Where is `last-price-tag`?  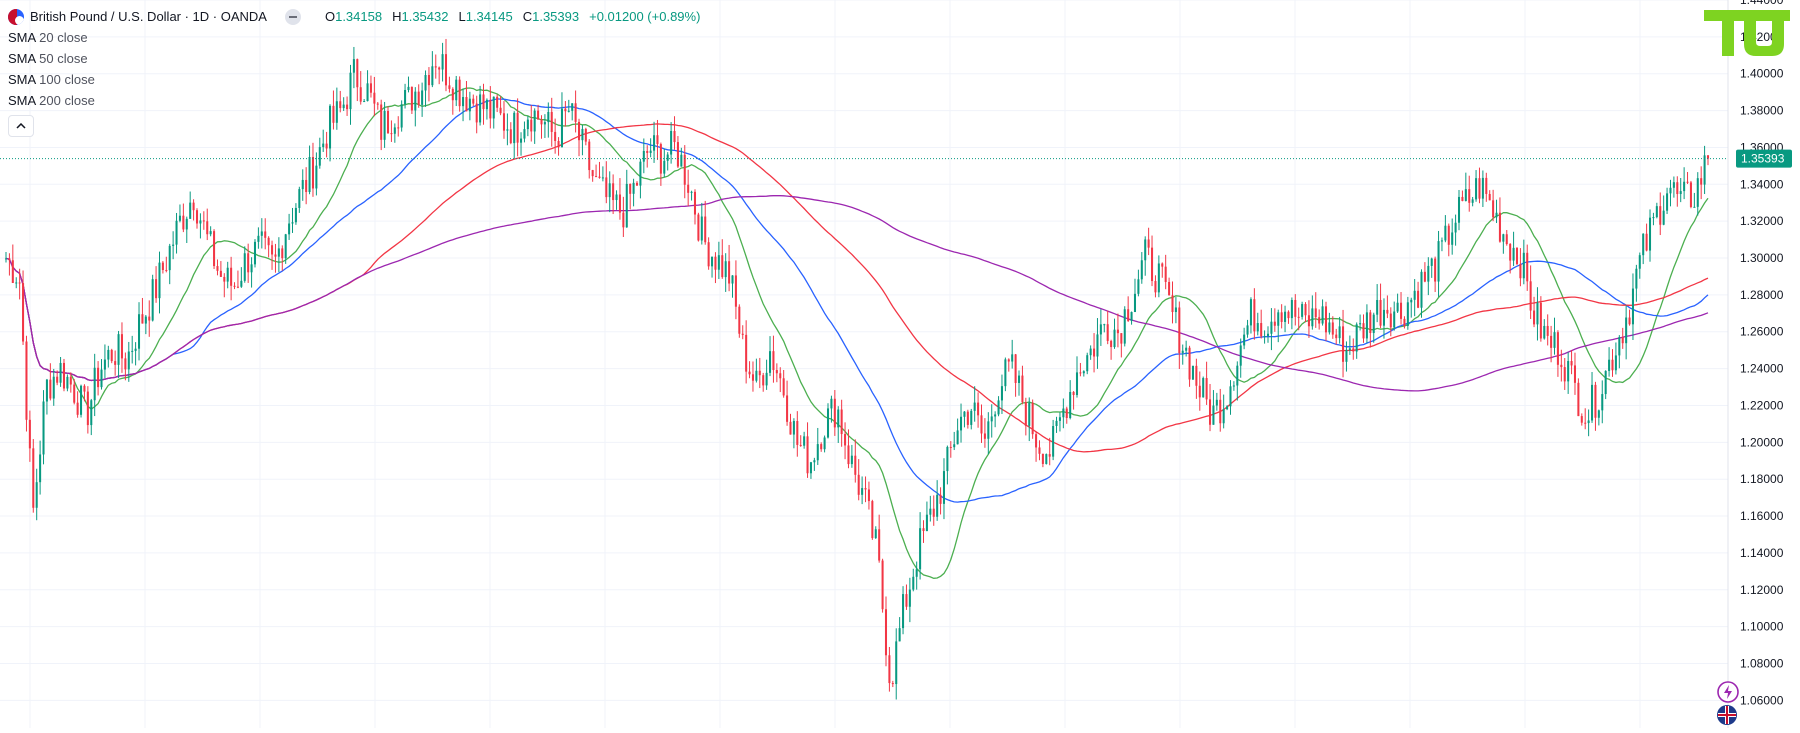
last-price-tag is located at coordinates (1764, 158).